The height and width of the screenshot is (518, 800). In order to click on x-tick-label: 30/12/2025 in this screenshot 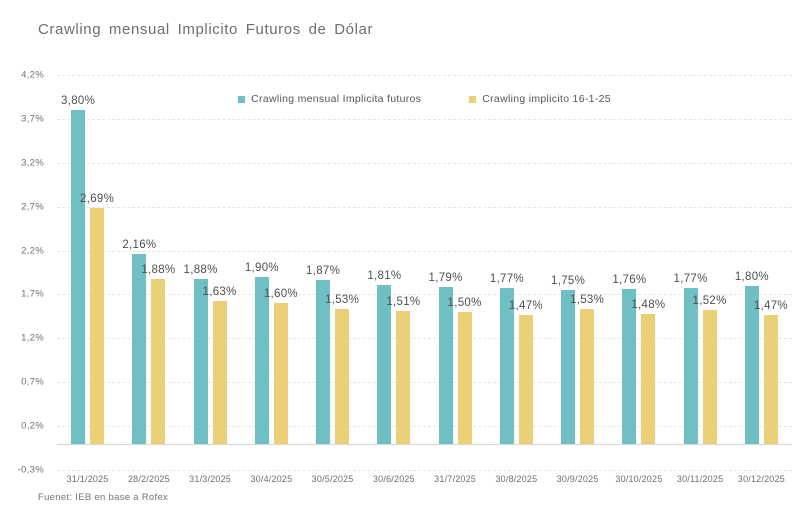, I will do `click(761, 479)`.